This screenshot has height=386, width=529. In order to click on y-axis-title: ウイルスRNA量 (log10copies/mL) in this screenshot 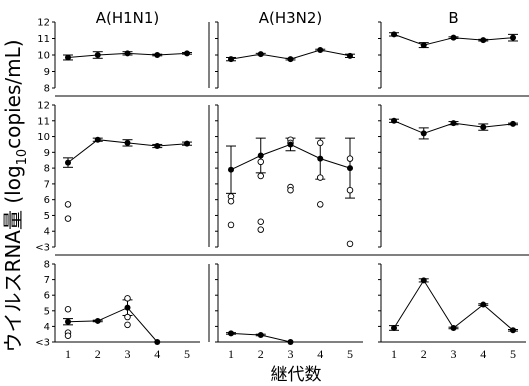, I will do `click(15, 195)`.